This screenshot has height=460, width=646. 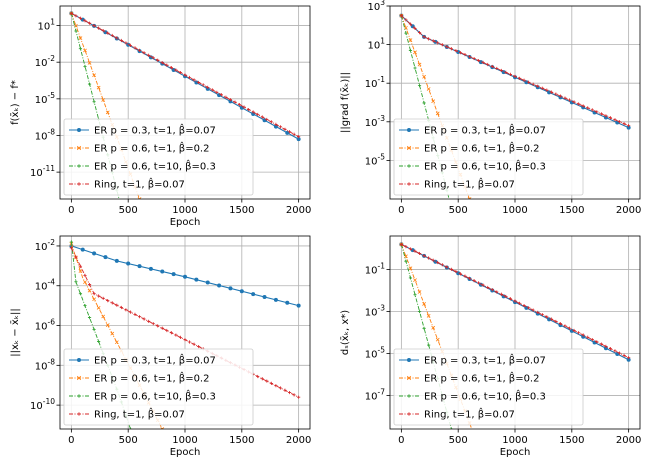 I want to click on x-tick-label: 1000, so click(x=514, y=210).